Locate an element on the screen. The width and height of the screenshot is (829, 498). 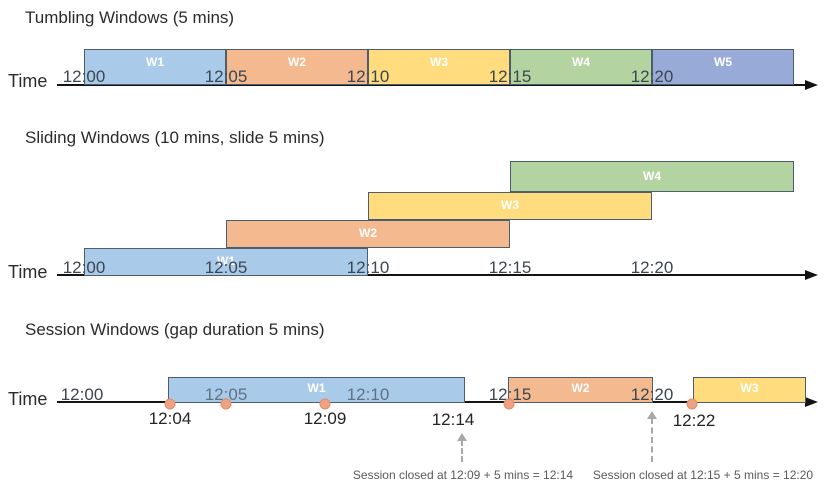
event-time-label: 12:04 is located at coordinates (170, 418).